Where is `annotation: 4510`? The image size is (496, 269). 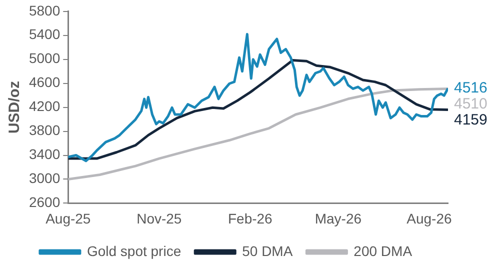 annotation: 4510 is located at coordinates (471, 104).